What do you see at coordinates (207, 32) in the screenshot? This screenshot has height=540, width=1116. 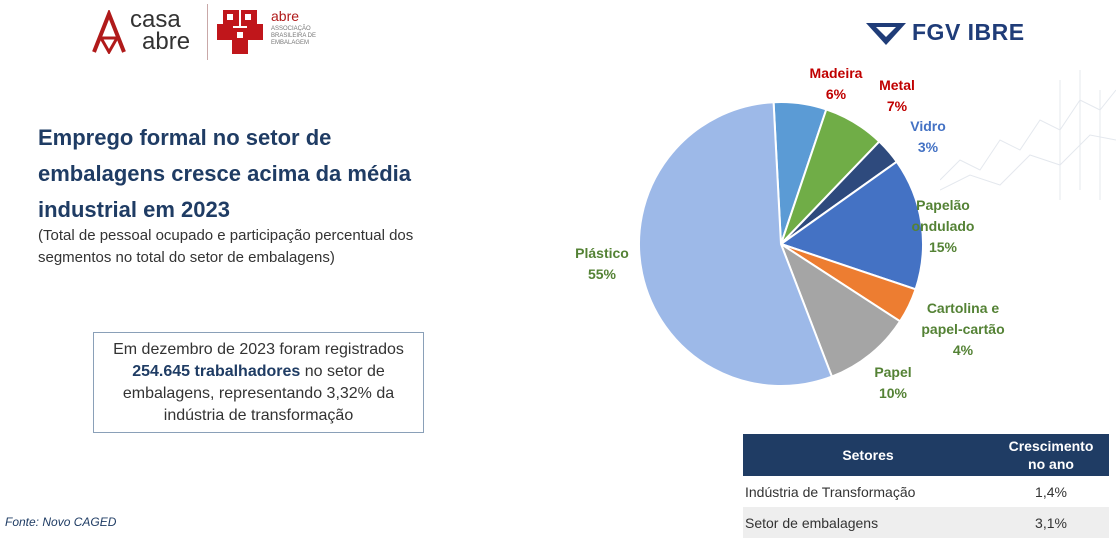 I see `logo-divider` at bounding box center [207, 32].